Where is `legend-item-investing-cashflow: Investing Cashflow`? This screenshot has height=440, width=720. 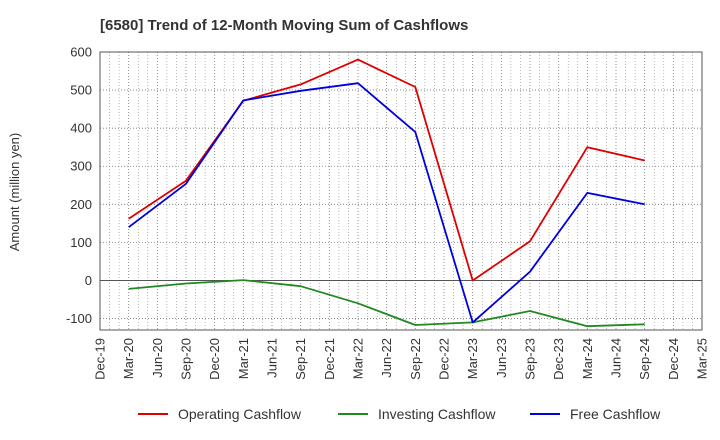 legend-item-investing-cashflow: Investing Cashflow is located at coordinates (417, 414).